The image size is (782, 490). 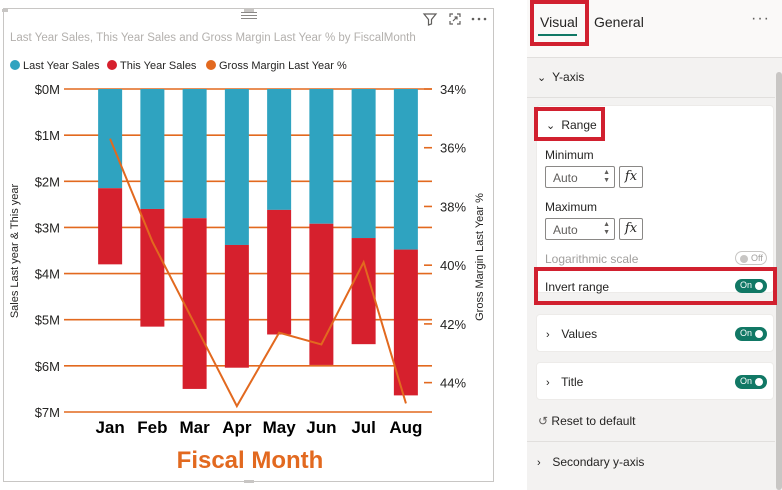 I want to click on y-right-tick-label: 40%, so click(x=453, y=265).